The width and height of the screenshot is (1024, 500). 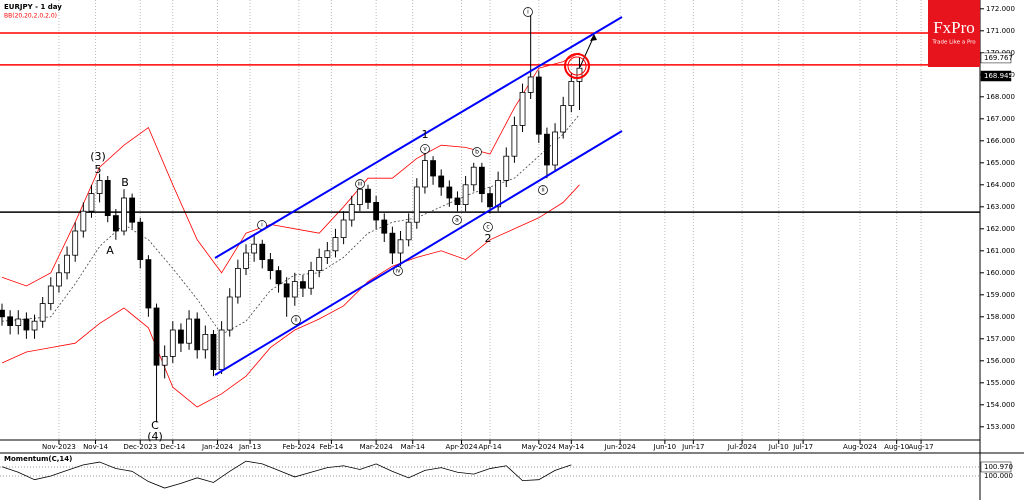 I want to click on y-tick-label: 100.970, so click(x=998, y=467).